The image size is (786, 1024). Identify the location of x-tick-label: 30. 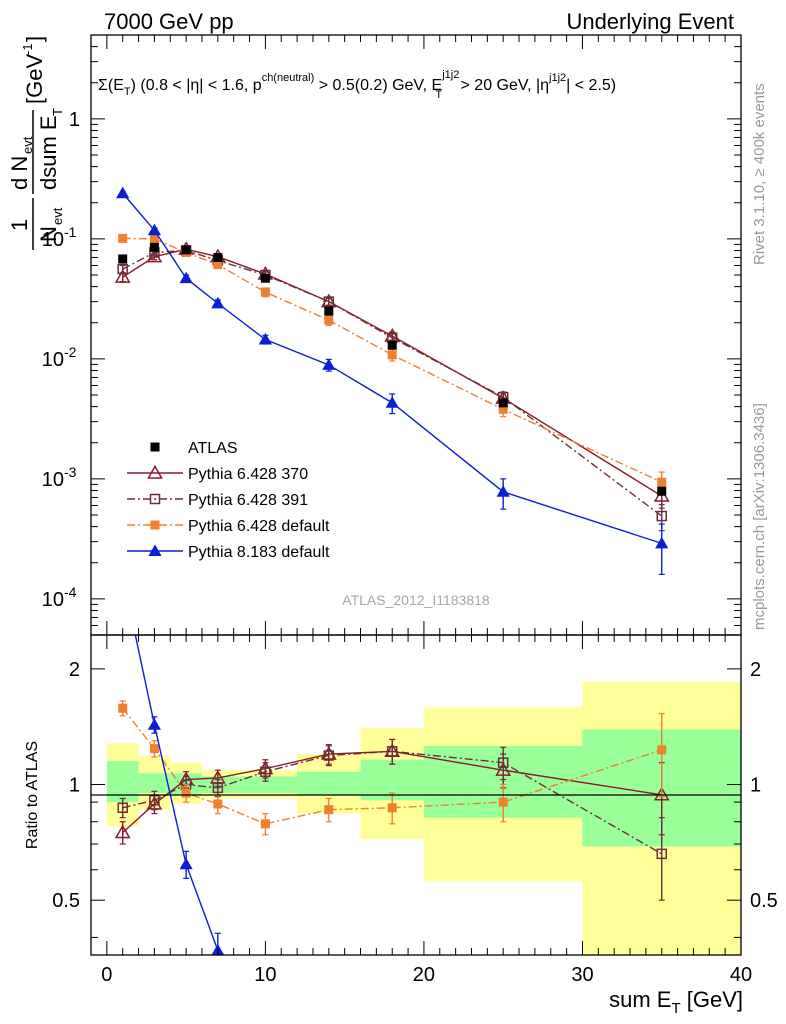
(582, 975).